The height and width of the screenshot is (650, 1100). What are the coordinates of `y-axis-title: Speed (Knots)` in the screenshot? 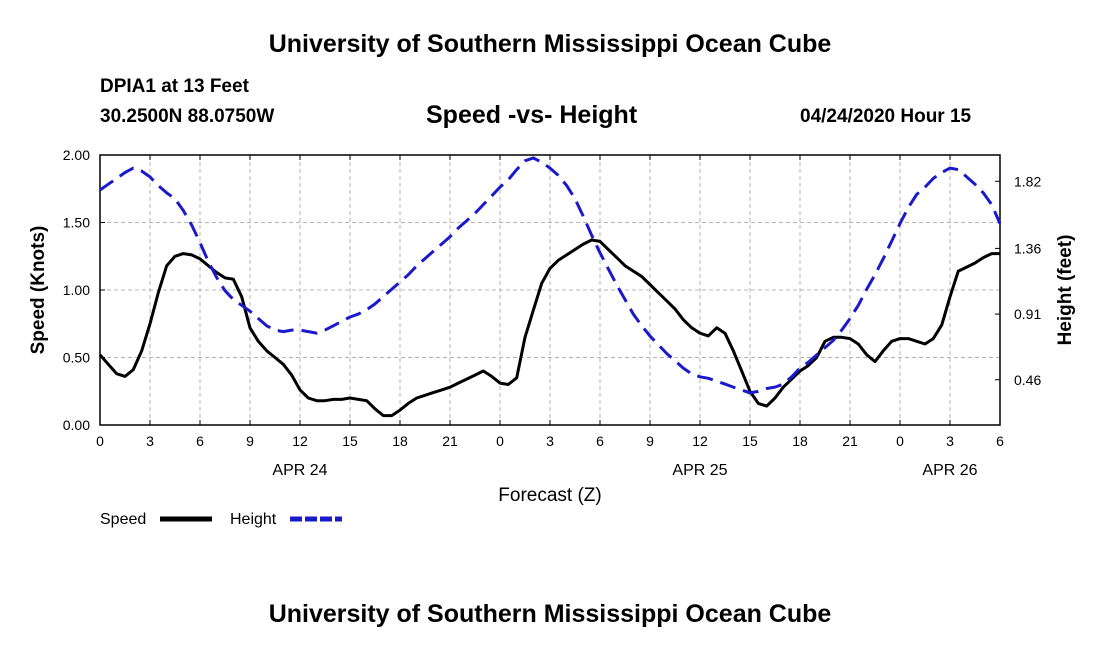 It's located at (38, 290).